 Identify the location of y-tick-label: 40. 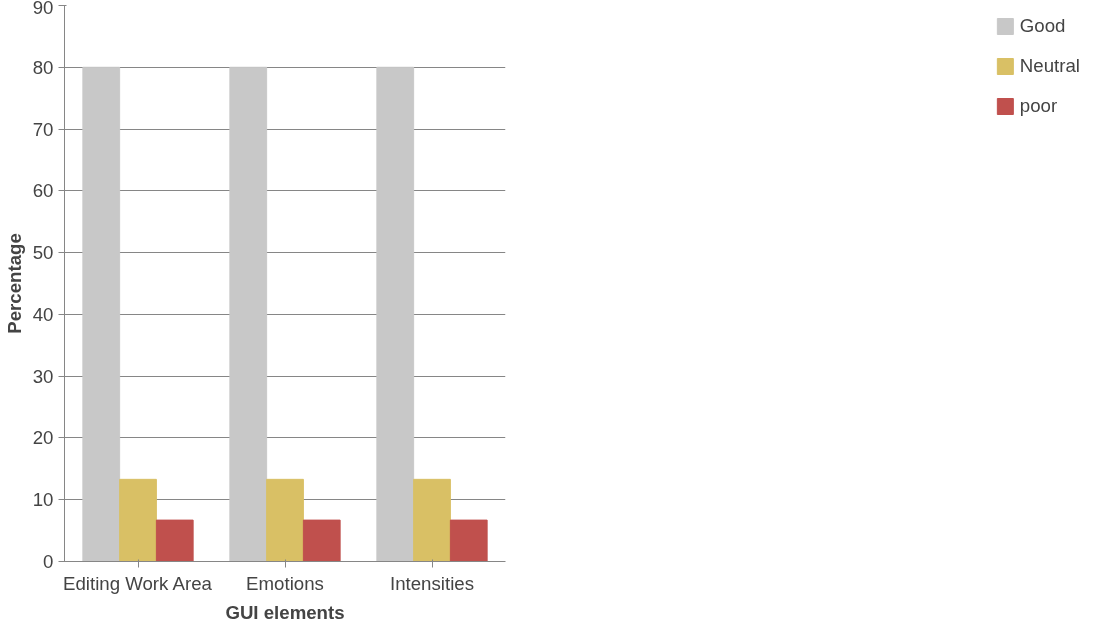
(43, 314).